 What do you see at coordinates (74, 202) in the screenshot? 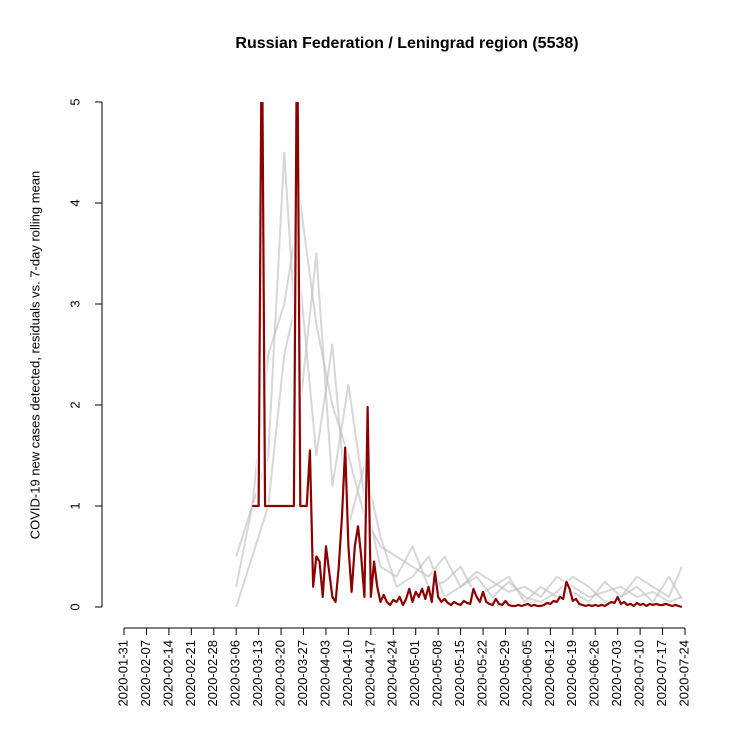
I see `y-tick-label: 4` at bounding box center [74, 202].